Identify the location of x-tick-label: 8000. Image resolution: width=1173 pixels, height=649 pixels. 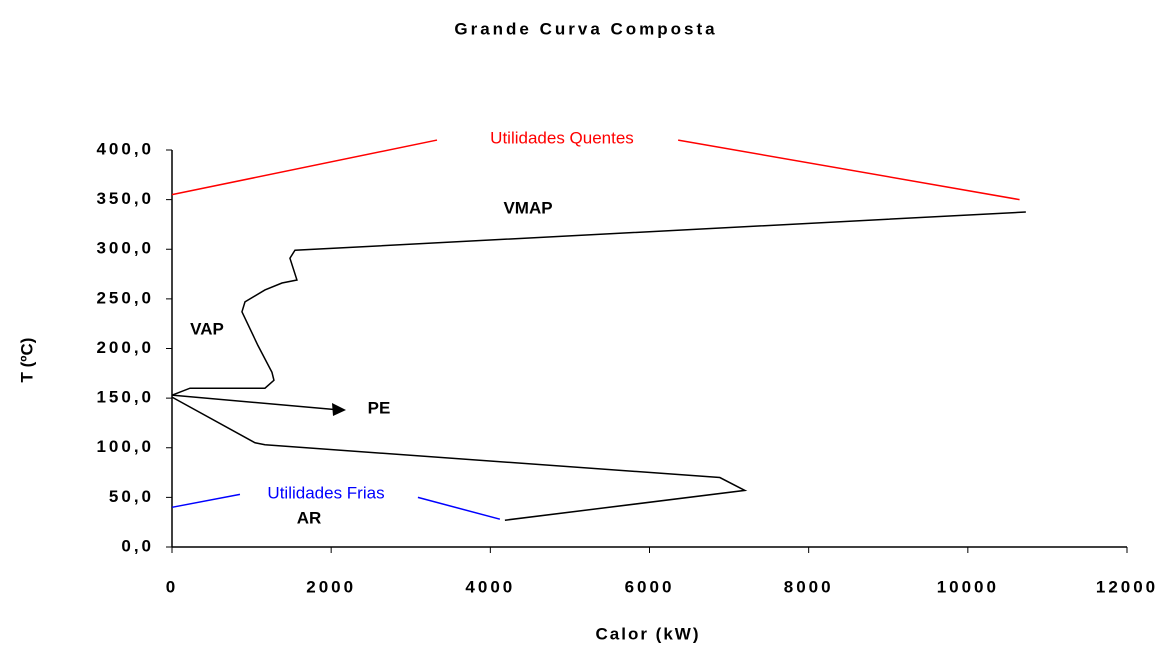
(809, 586).